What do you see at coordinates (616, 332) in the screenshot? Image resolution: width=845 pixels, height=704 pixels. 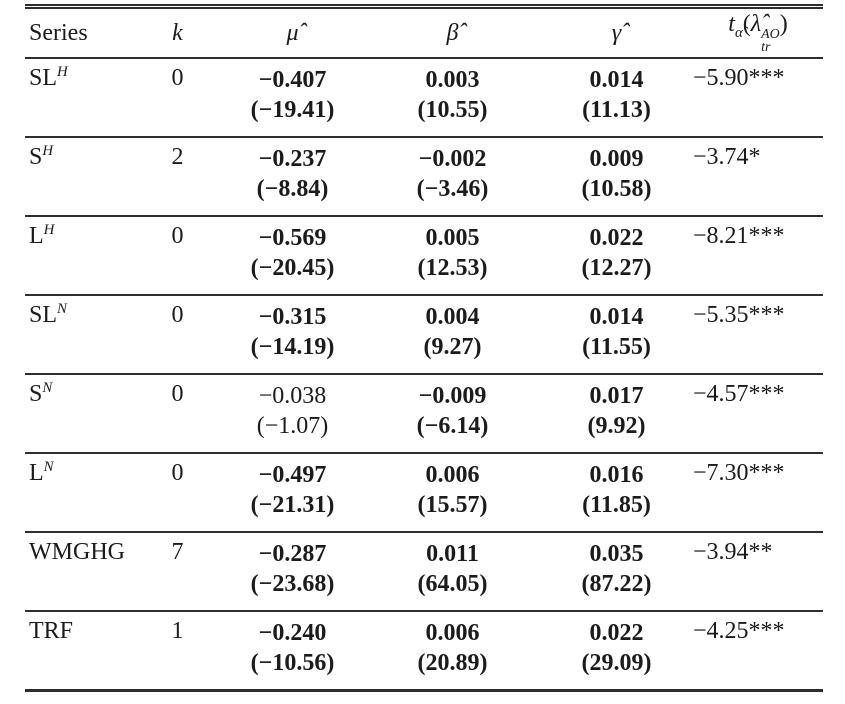 I see `gamma-cell: 0.014 (11.55)` at bounding box center [616, 332].